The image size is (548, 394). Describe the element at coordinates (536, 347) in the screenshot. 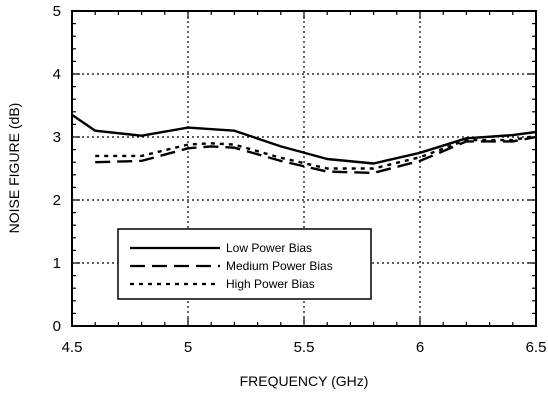

I see `x-tick-label: 6.5` at that location.